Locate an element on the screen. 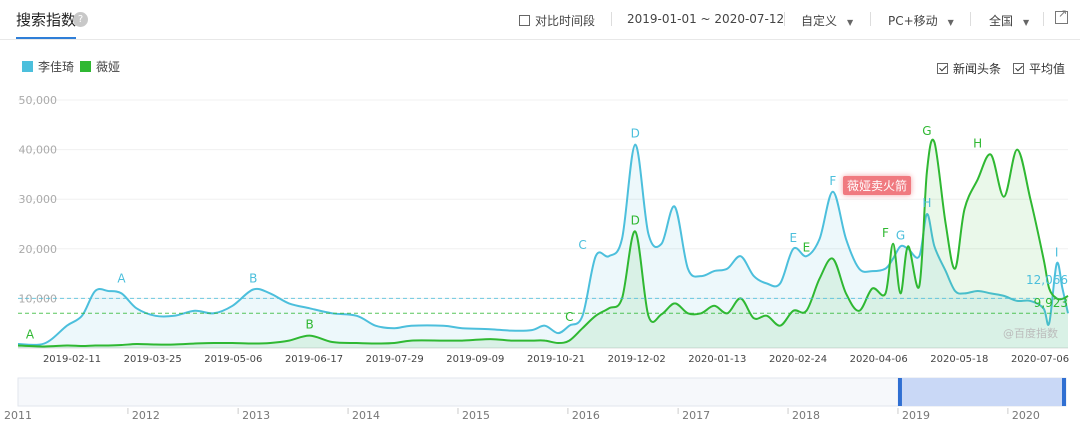  region-label: 全国 is located at coordinates (1001, 21).